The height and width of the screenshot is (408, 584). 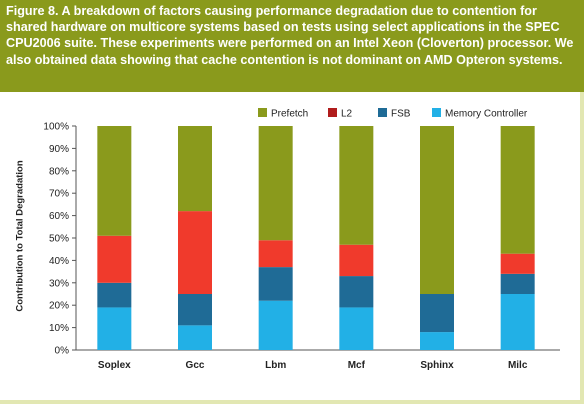 What do you see at coordinates (401, 114) in the screenshot?
I see `legend-label: FSB` at bounding box center [401, 114].